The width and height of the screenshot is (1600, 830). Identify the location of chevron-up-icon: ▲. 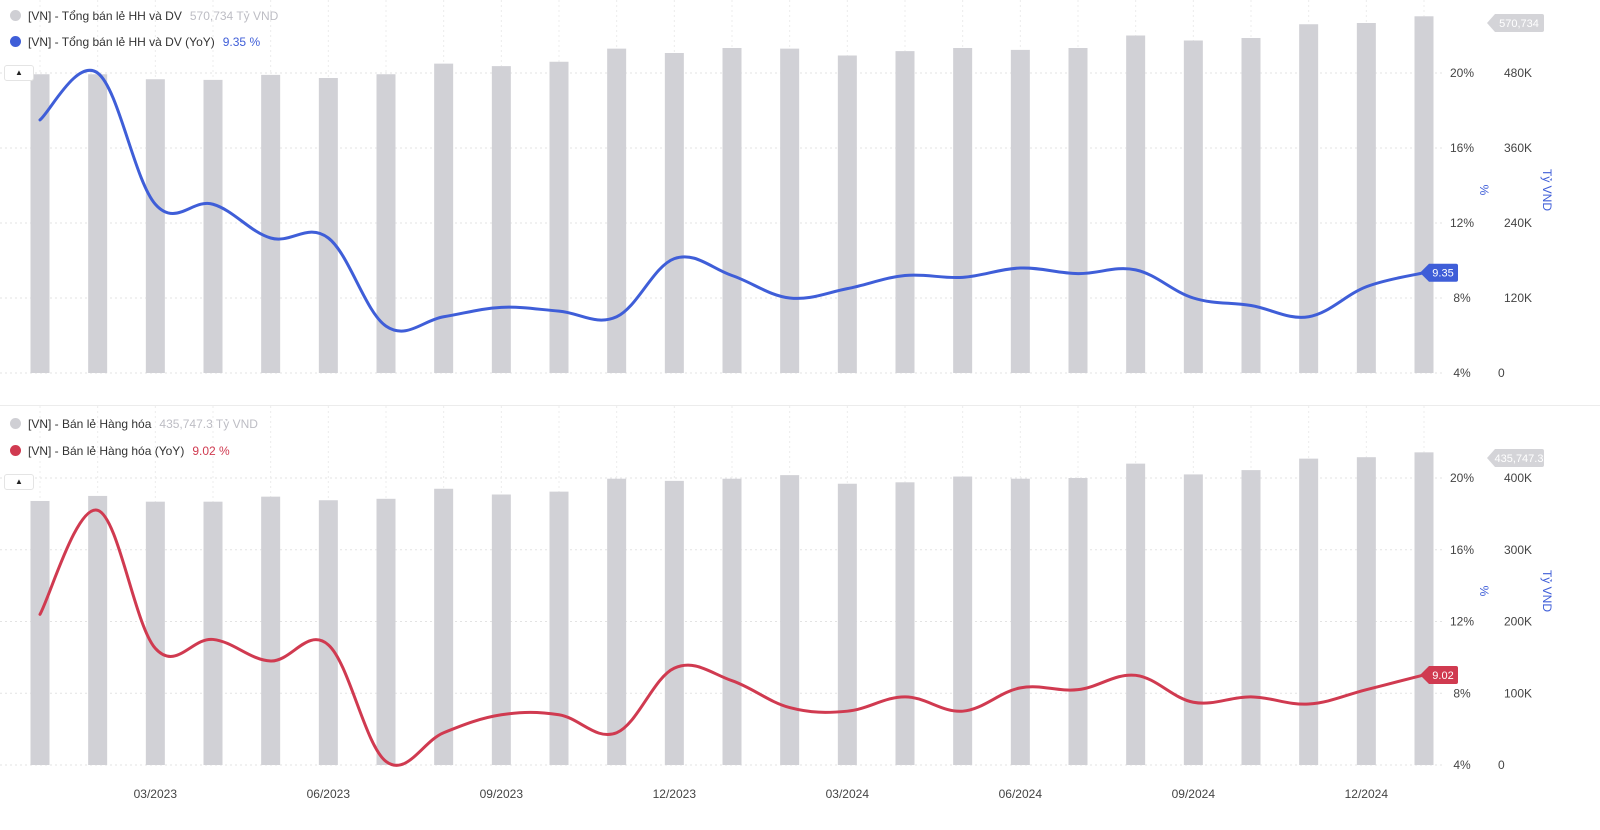
(19, 481).